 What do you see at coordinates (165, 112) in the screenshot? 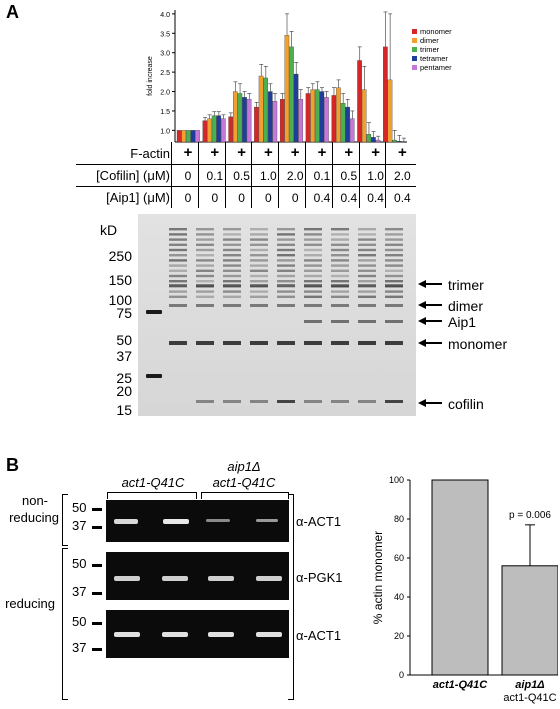
I see `y-tick-label: 1.5` at bounding box center [165, 112].